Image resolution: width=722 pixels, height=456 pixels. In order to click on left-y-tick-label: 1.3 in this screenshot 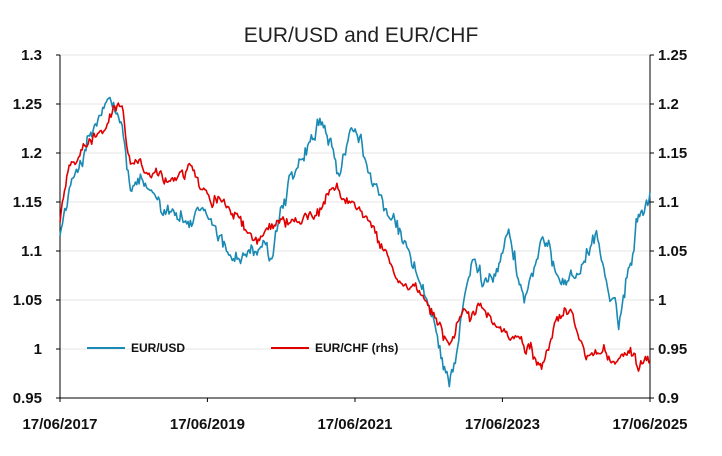, I will do `click(31, 55)`.